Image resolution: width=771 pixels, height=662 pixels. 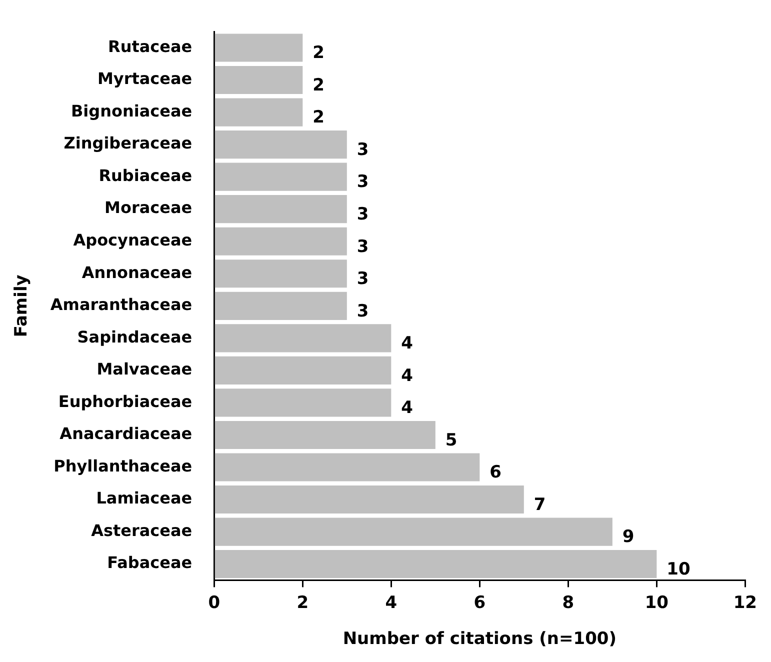 What do you see at coordinates (628, 537) in the screenshot?
I see `data-label: 9` at bounding box center [628, 537].